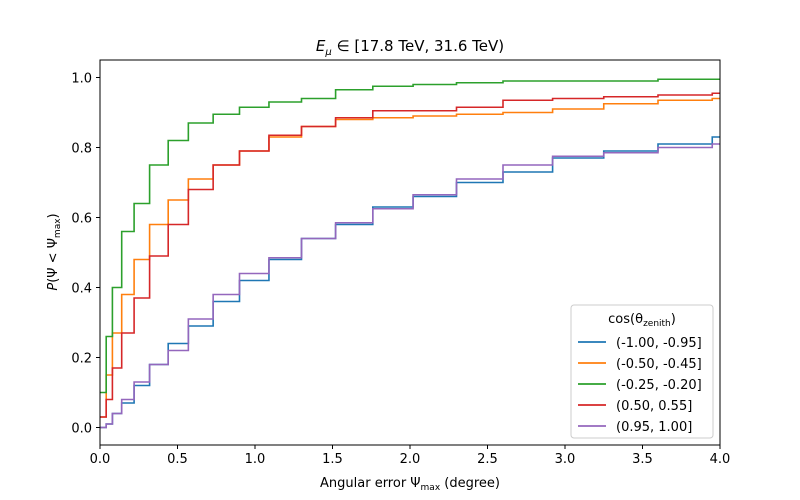 The width and height of the screenshot is (800, 500). What do you see at coordinates (410, 459) in the screenshot?
I see `x-tick-label: 2.0` at bounding box center [410, 459].